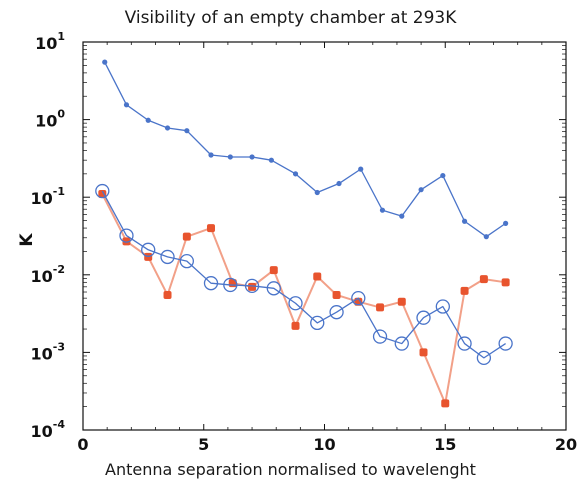 The width and height of the screenshot is (581, 490). What do you see at coordinates (82, 444) in the screenshot?
I see `x-tick-label: 0` at bounding box center [82, 444].